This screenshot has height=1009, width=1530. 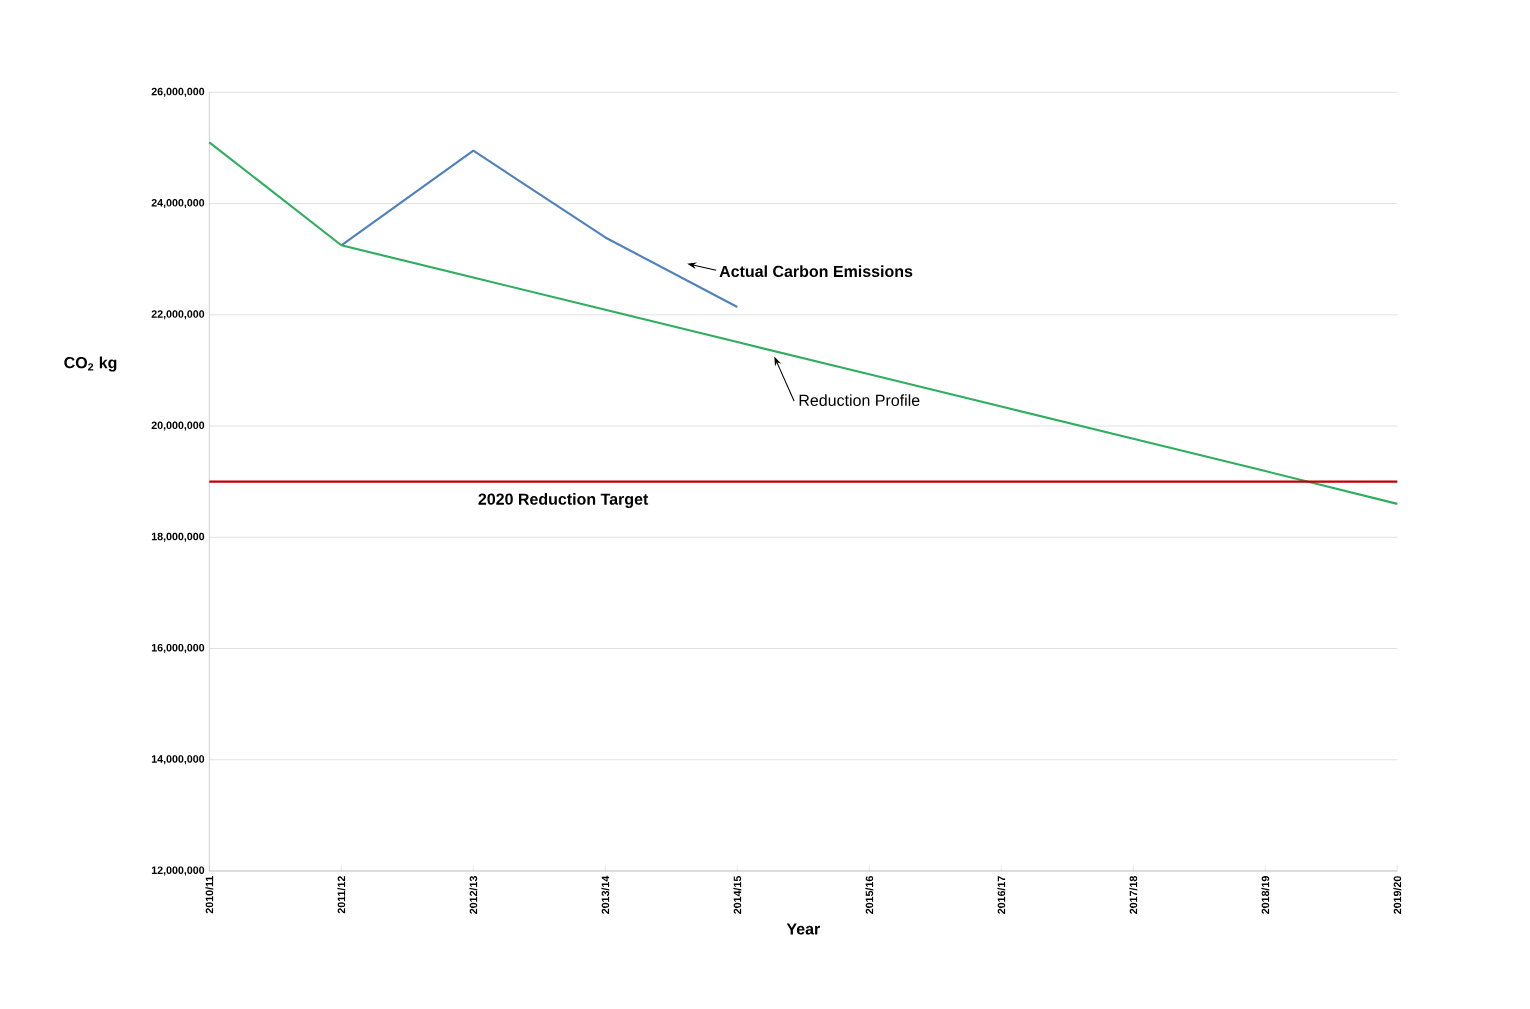 I want to click on x-axis-title: Year, so click(x=803, y=929).